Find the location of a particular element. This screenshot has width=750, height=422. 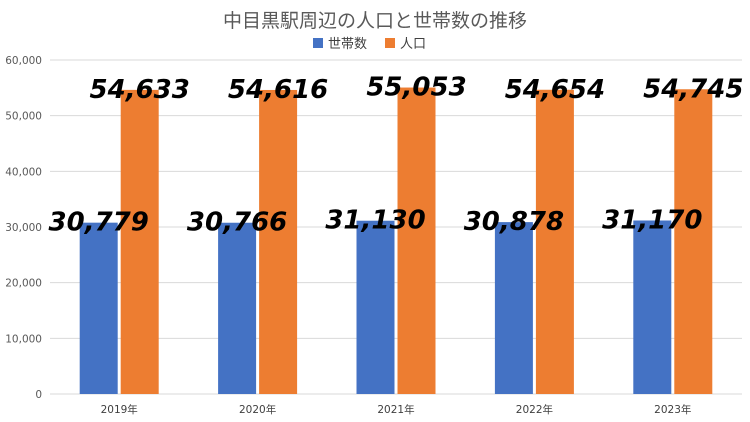

x-tick-label: 2019年 is located at coordinates (119, 409).